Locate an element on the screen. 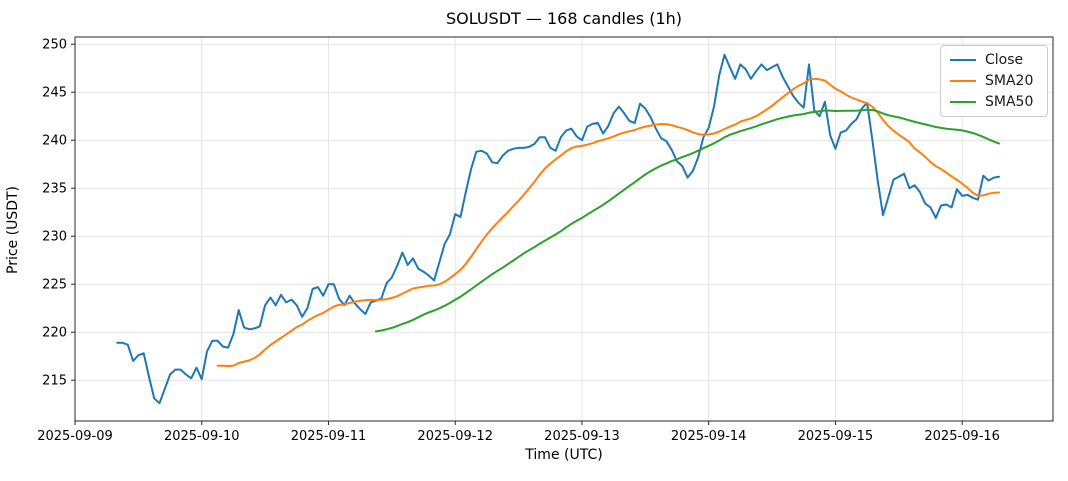  x-tick-label: 2025-09-16 is located at coordinates (962, 436).